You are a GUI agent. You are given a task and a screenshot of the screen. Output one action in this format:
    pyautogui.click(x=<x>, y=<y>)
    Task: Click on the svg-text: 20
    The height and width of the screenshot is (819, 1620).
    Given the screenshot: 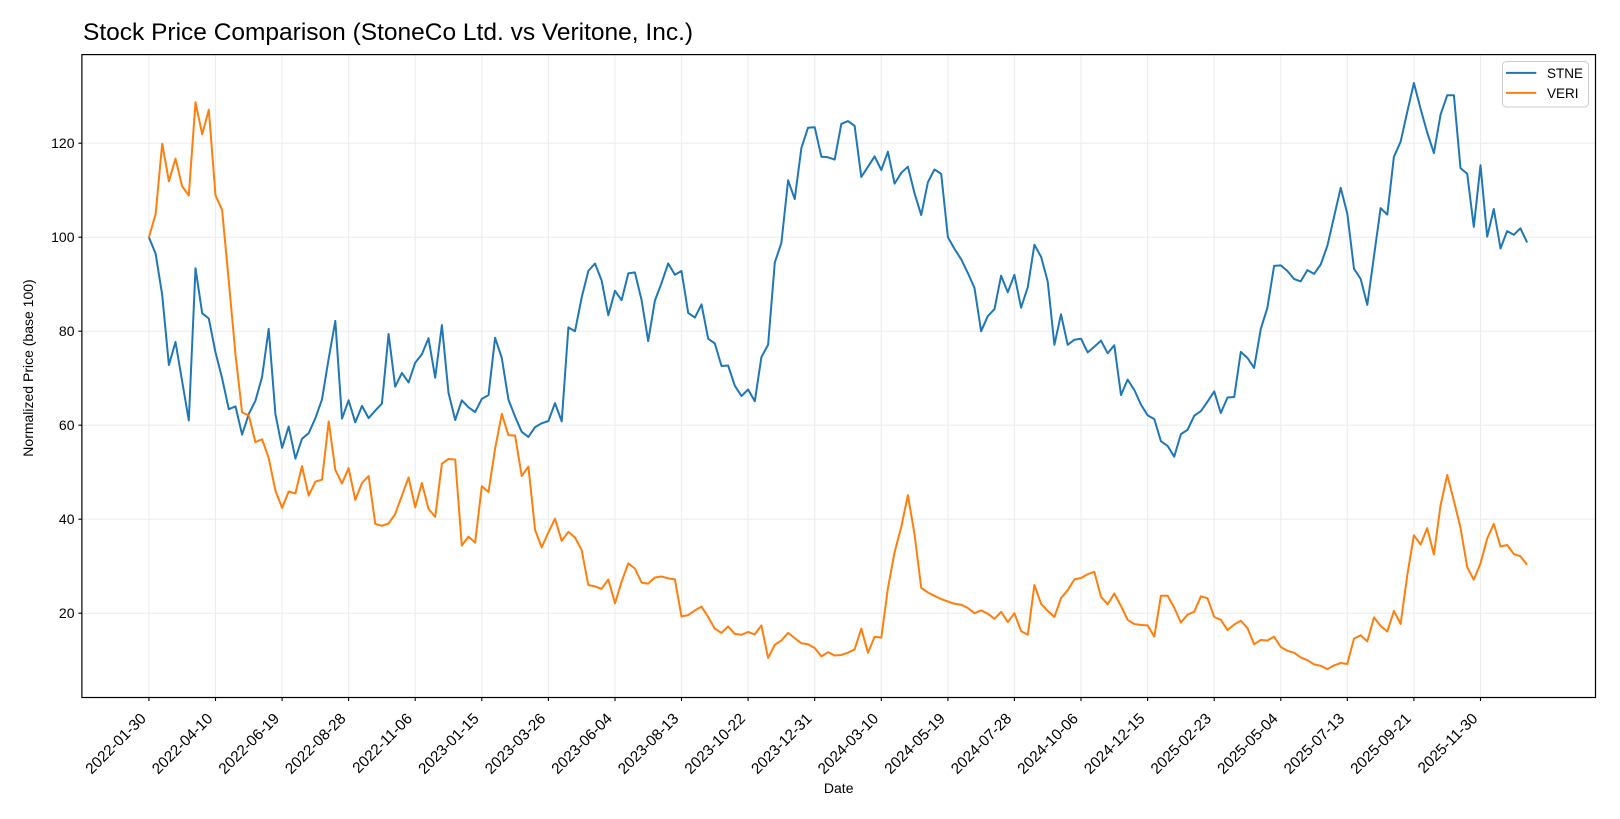 What is the action you would take?
    pyautogui.click(x=67, y=613)
    